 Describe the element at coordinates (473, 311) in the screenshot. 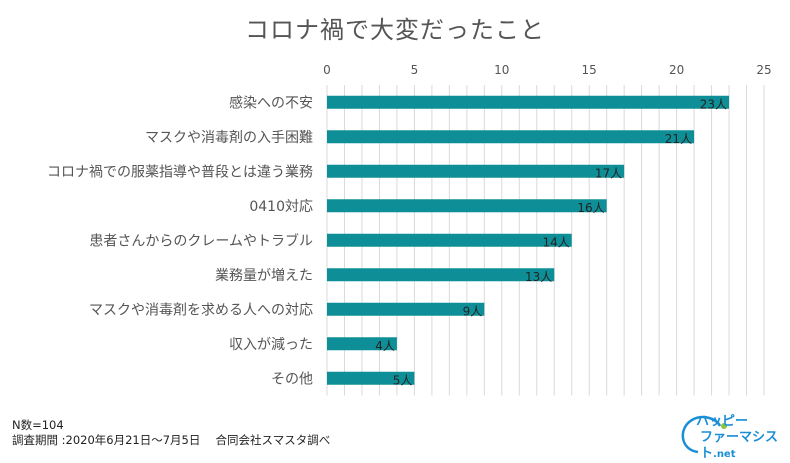

I see `data-label: 9人` at that location.